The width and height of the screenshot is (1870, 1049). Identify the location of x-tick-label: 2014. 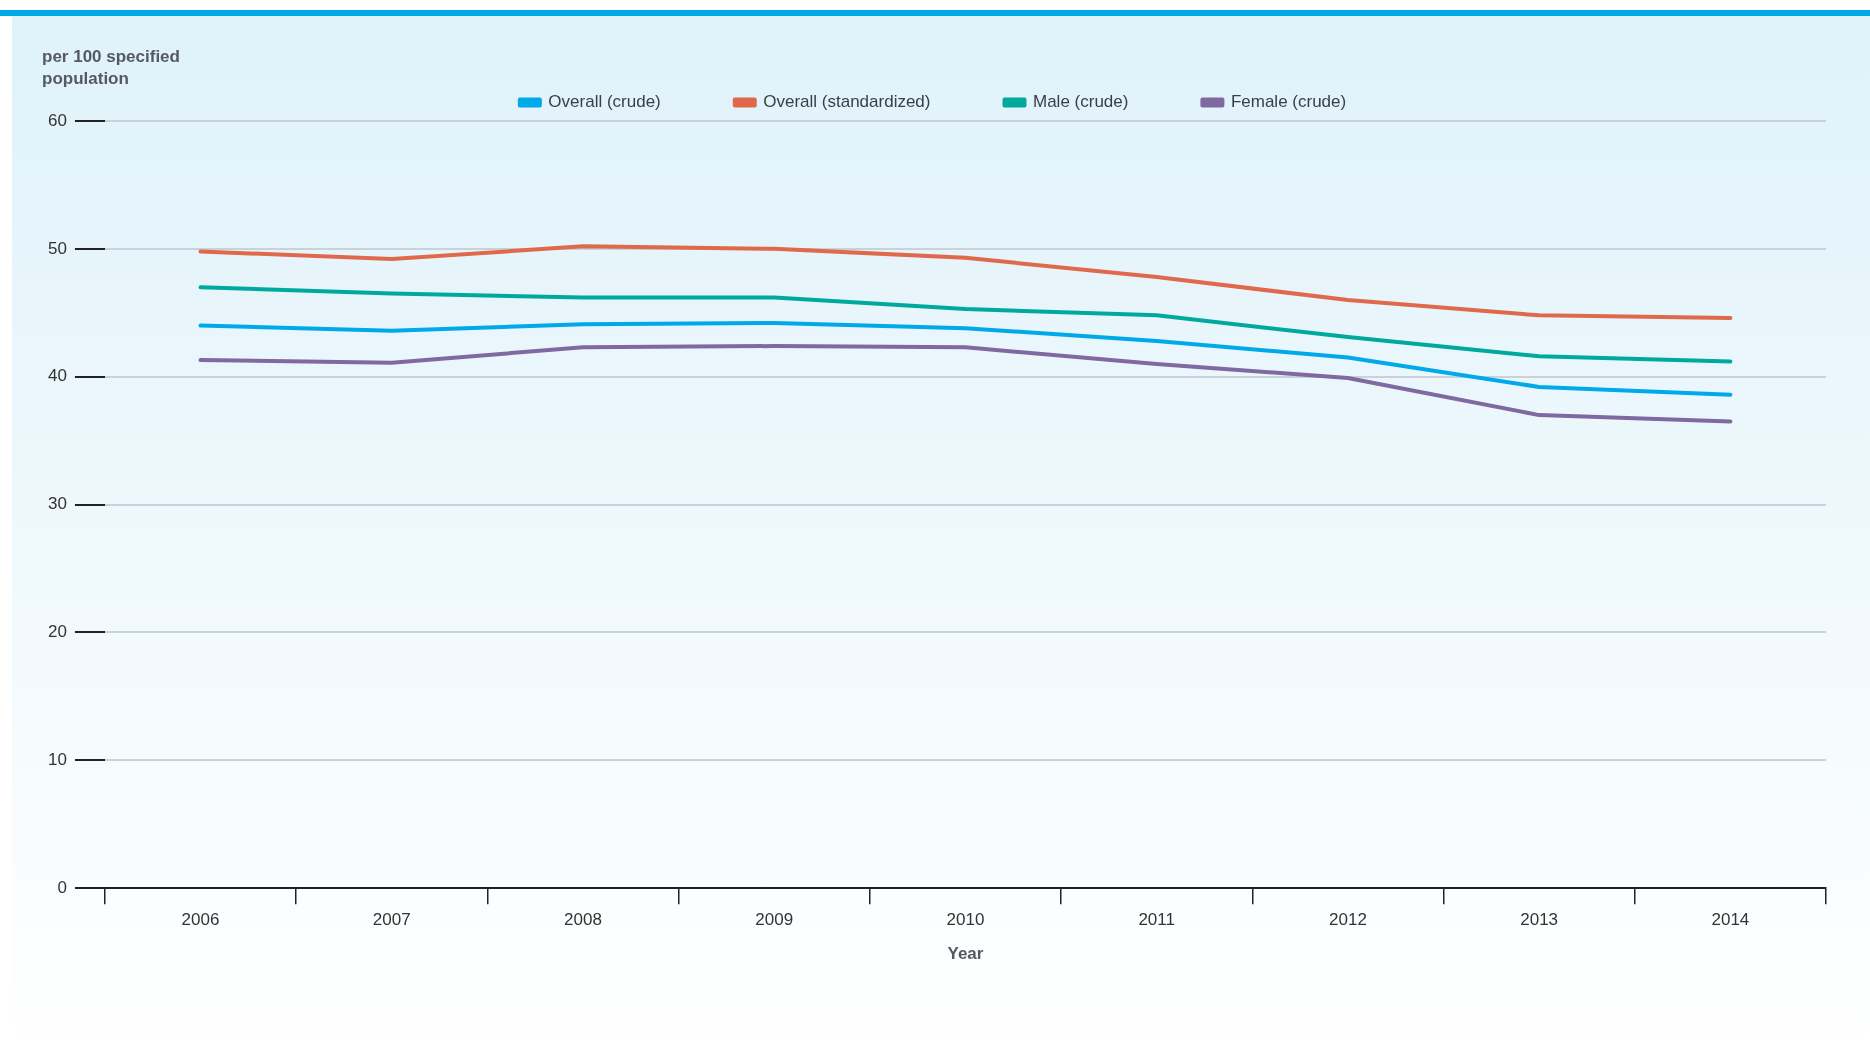
(1730, 920).